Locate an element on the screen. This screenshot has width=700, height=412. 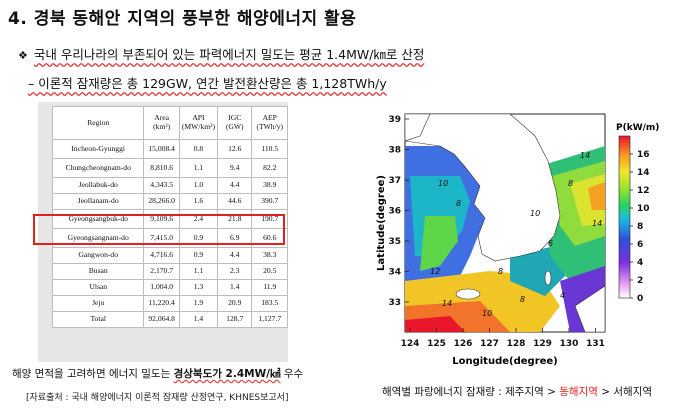
colorbar-tick-label: 2 is located at coordinates (640, 281).